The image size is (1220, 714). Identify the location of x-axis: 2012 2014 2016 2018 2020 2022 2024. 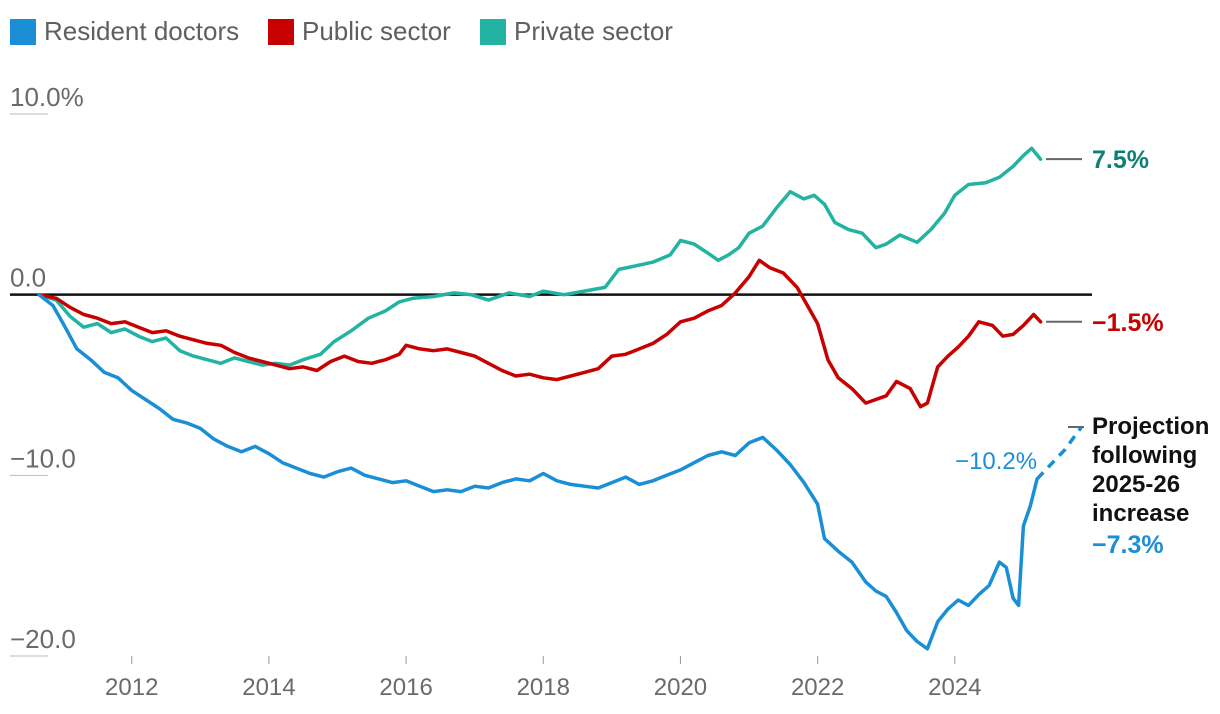
(543, 678).